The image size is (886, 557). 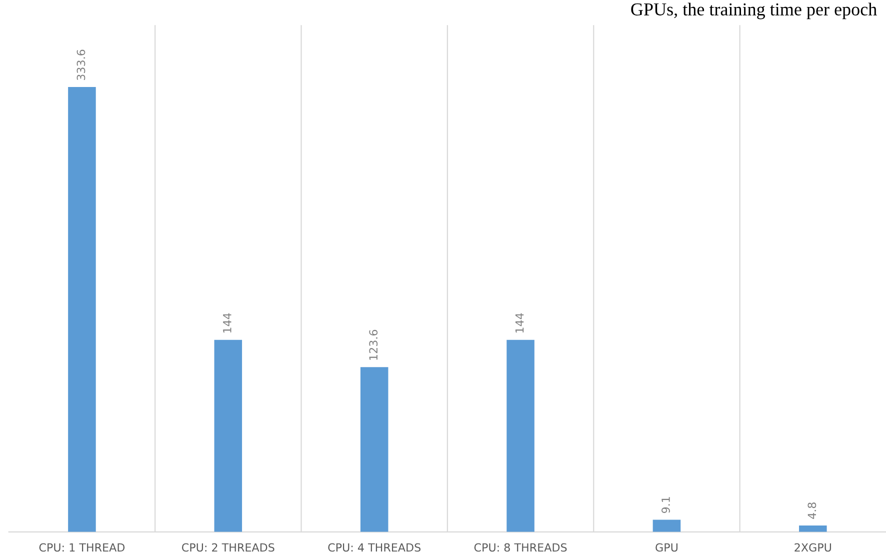 What do you see at coordinates (812, 547) in the screenshot?
I see `x-tick-label: 2XGPU` at bounding box center [812, 547].